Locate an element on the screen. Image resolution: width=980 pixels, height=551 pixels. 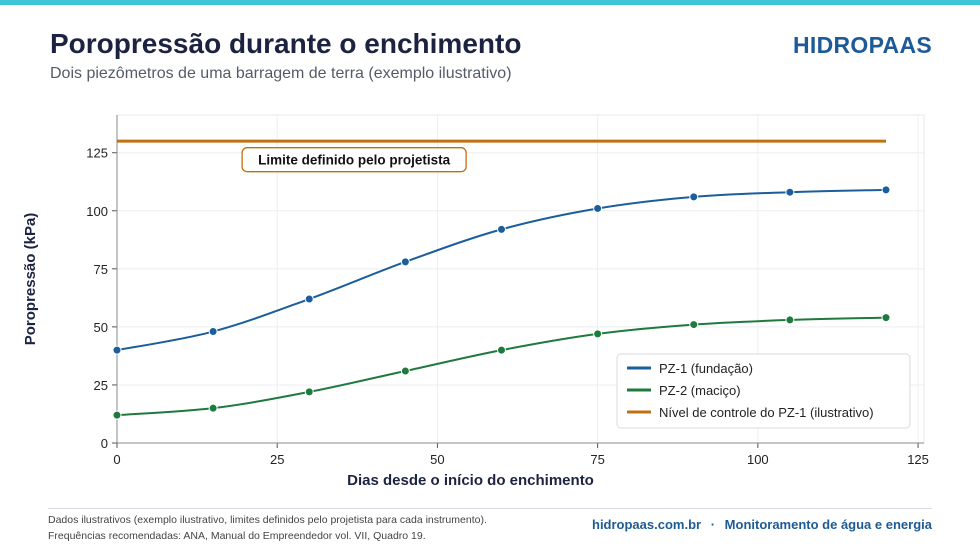
x-tick-label: 0 is located at coordinates (116, 459).